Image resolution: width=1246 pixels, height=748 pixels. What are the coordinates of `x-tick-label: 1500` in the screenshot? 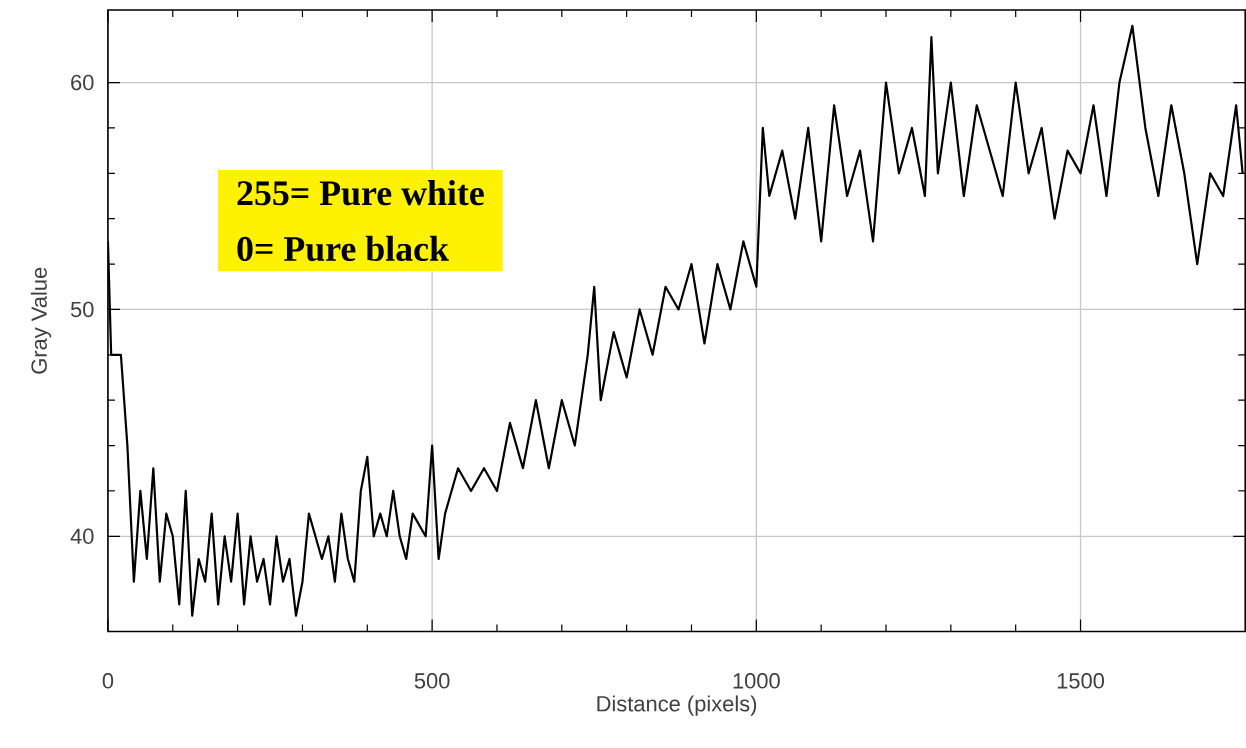 It's located at (1081, 681).